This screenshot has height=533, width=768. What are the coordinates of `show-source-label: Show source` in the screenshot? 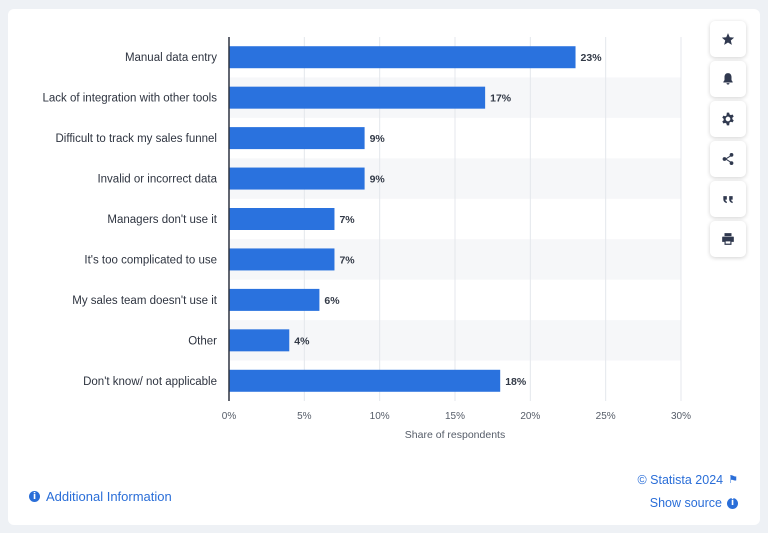 It's located at (685, 503).